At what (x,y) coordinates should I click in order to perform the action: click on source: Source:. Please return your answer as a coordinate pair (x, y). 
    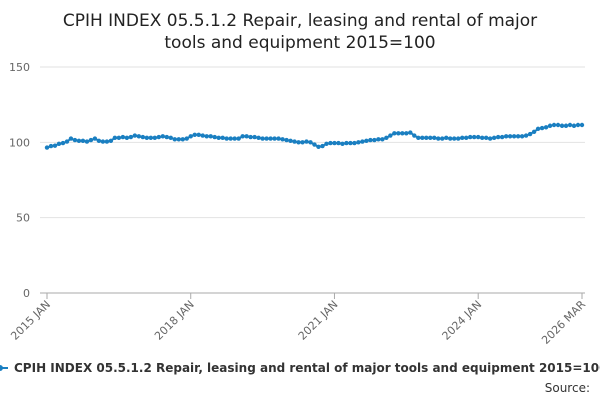
    Looking at the image, I should click on (567, 388).